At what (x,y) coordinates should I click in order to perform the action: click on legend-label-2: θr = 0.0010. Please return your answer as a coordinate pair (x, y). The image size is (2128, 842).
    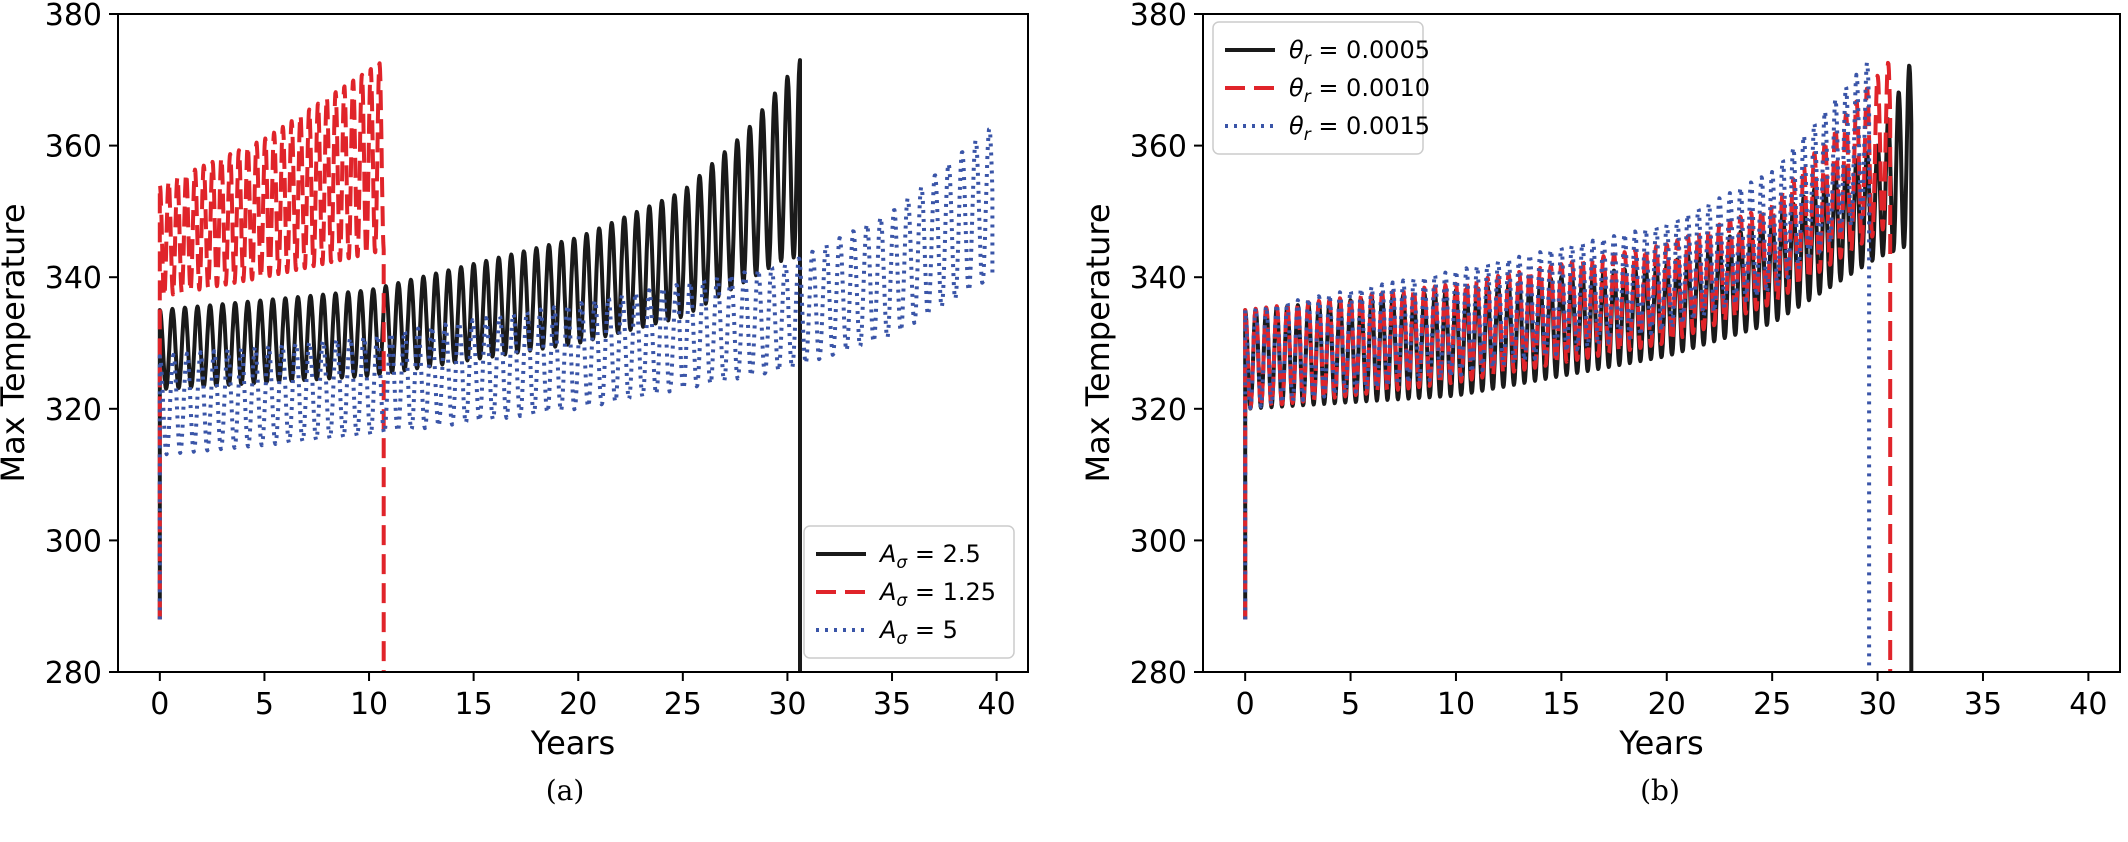
    Looking at the image, I should click on (1359, 90).